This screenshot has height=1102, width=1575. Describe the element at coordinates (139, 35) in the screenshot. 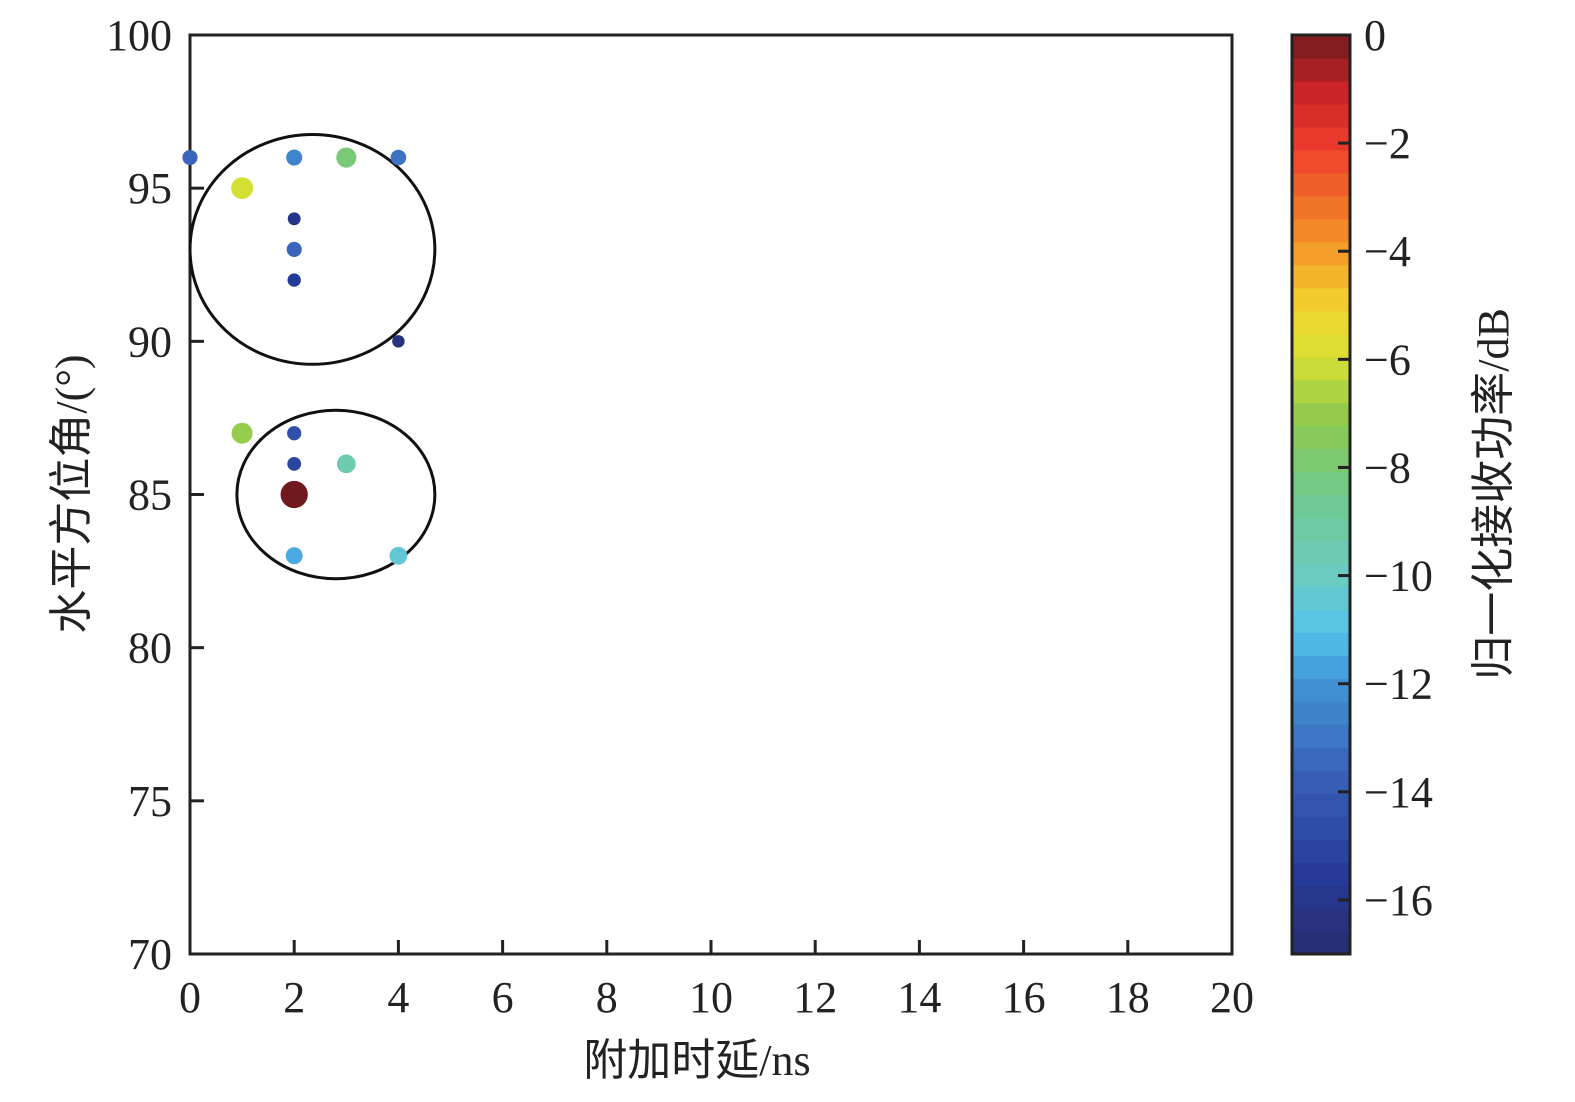

I see `y-tick-label: 100` at that location.